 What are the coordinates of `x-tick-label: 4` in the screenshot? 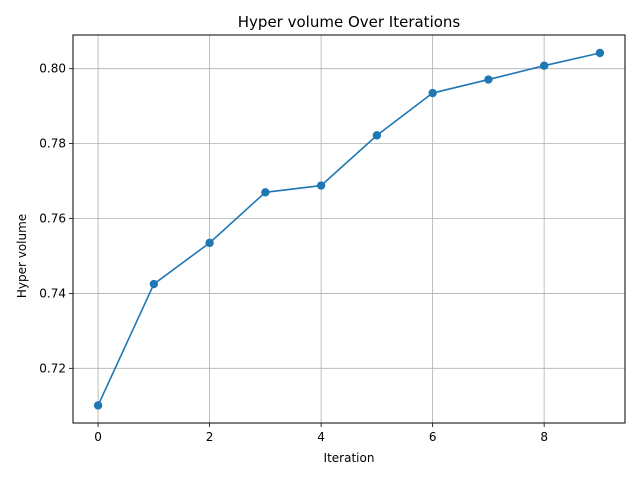 It's located at (321, 437).